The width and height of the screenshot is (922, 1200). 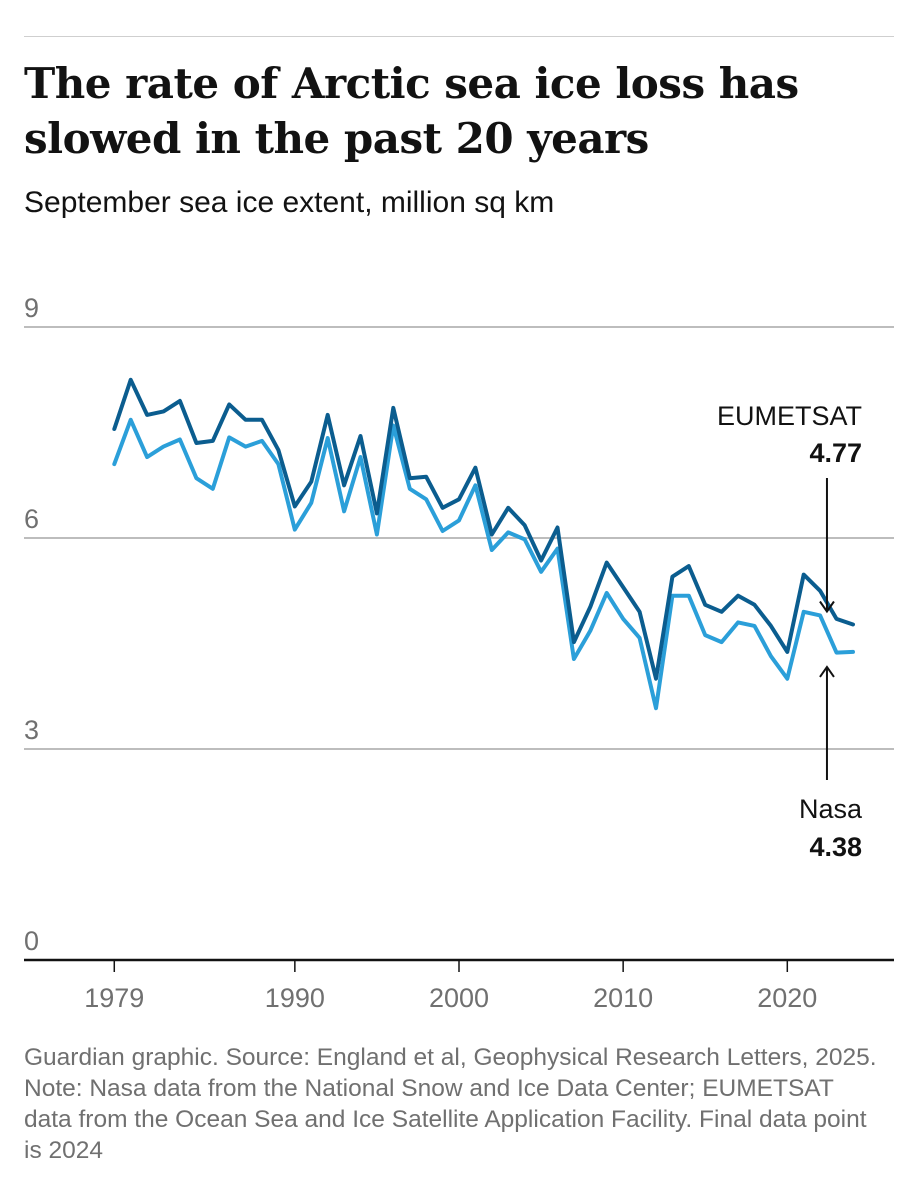 I want to click on y-tick-label-6: 6, so click(x=31, y=519).